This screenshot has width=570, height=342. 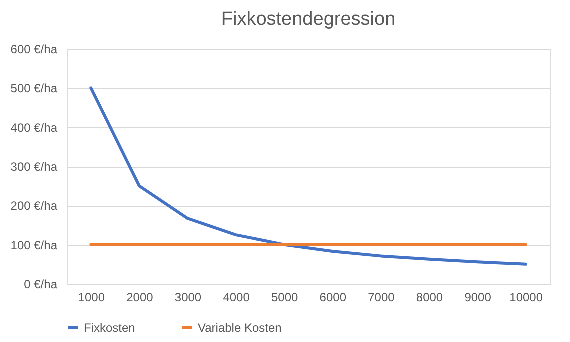 I want to click on legend-label: Variable Kosten, so click(x=240, y=327).